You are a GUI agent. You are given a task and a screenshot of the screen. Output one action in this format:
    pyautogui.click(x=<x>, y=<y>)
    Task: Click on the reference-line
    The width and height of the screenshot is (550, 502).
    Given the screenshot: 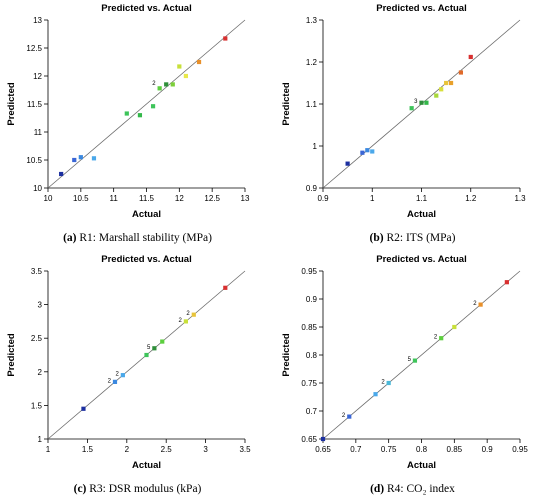 What is the action you would take?
    pyautogui.click(x=146, y=104)
    